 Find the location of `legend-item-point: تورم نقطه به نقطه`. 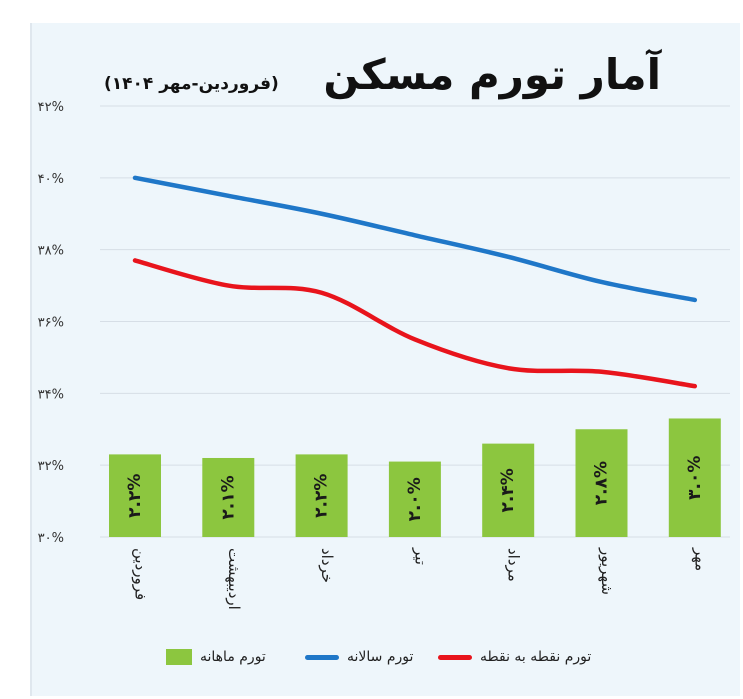

legend-item-point: تورم نقطه به نقطه is located at coordinates (514, 657).